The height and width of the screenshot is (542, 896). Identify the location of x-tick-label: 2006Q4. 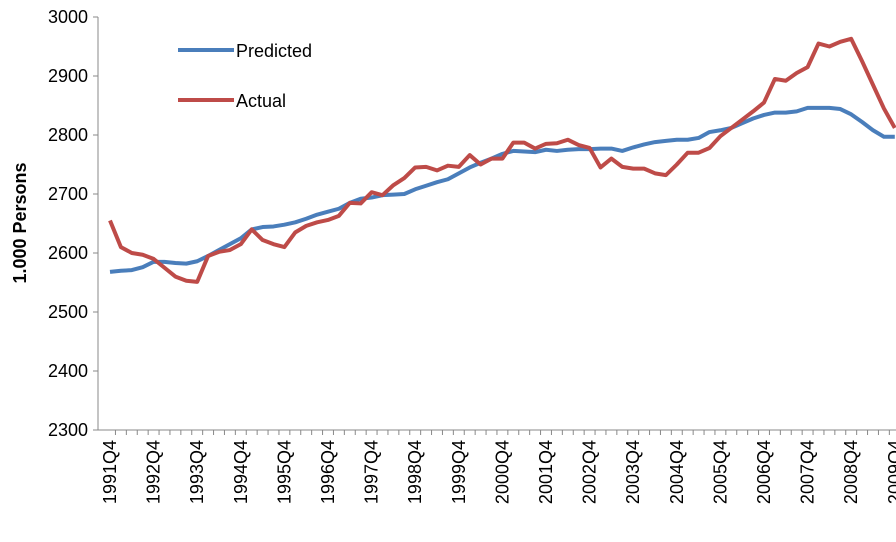
(764, 472).